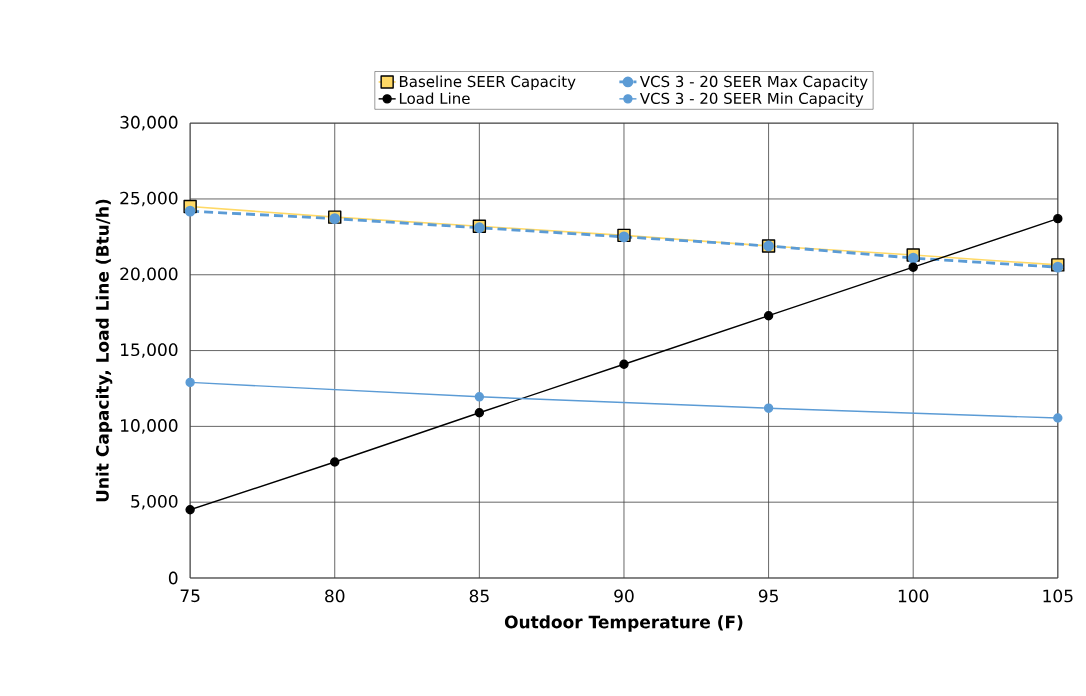  Describe the element at coordinates (149, 123) in the screenshot. I see `y-tick-label: 30,000` at that location.